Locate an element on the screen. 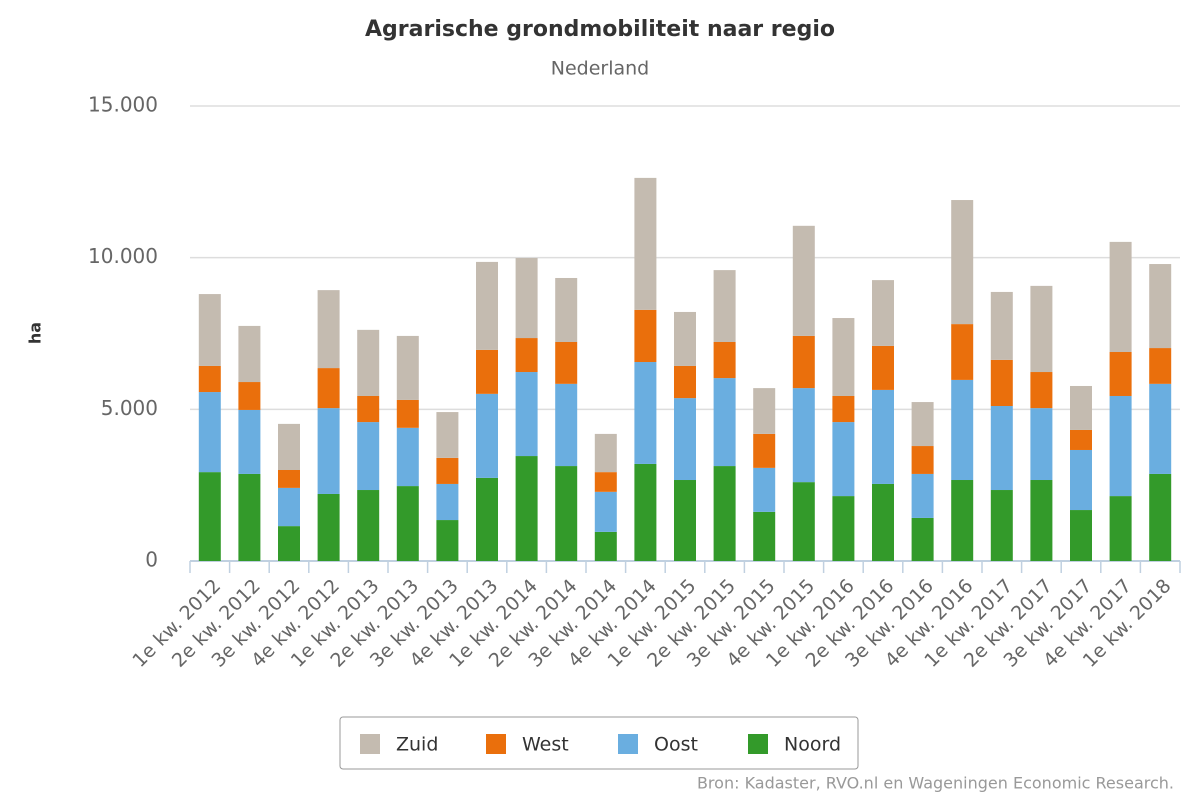 Image resolution: width=1200 pixels, height=804 pixels. chart-title: Agrarische grondmobiliteit naar regio is located at coordinates (600, 29).